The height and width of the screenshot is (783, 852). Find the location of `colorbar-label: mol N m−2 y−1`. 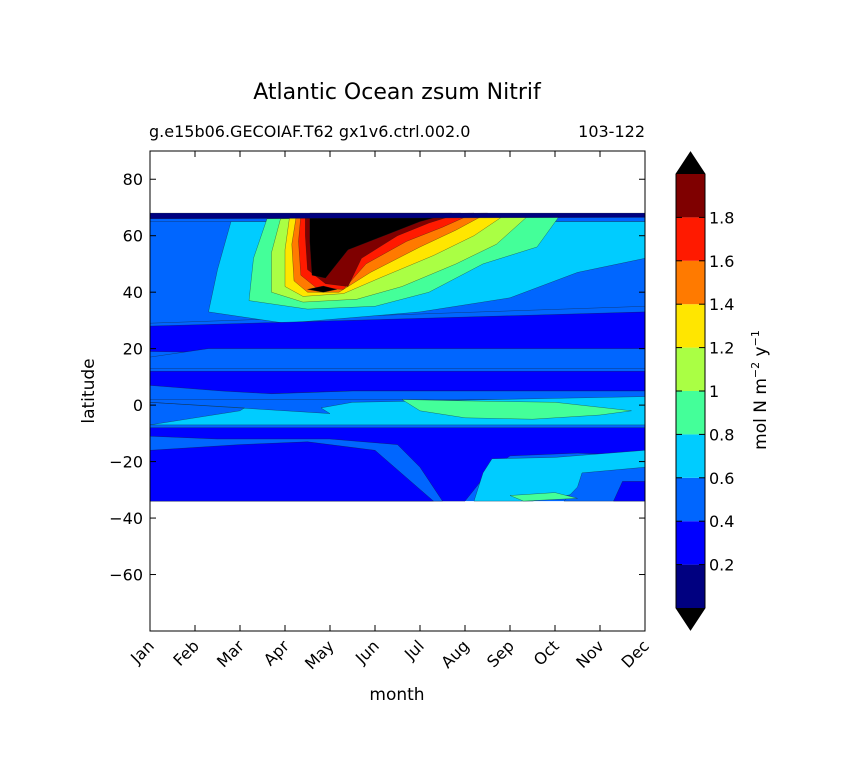

colorbar-label: mol N m−2 y−1 is located at coordinates (760, 390).